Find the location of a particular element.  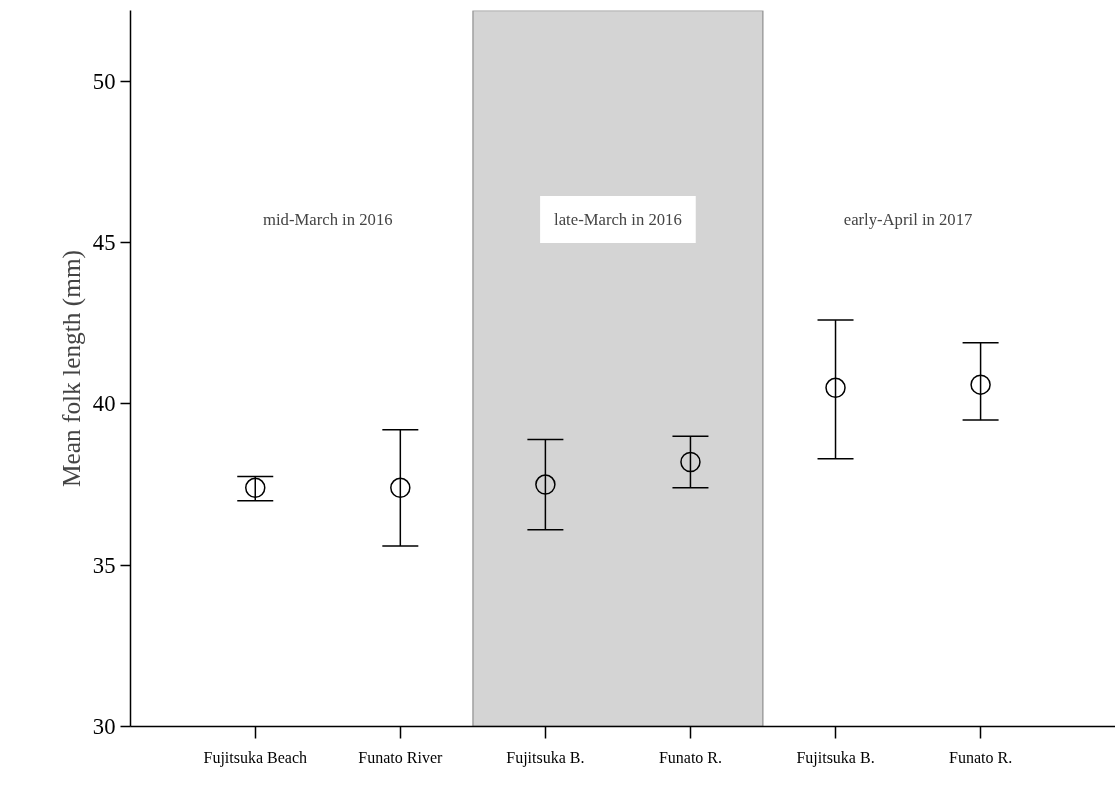

y-tick-label: 50 is located at coordinates (104, 81).